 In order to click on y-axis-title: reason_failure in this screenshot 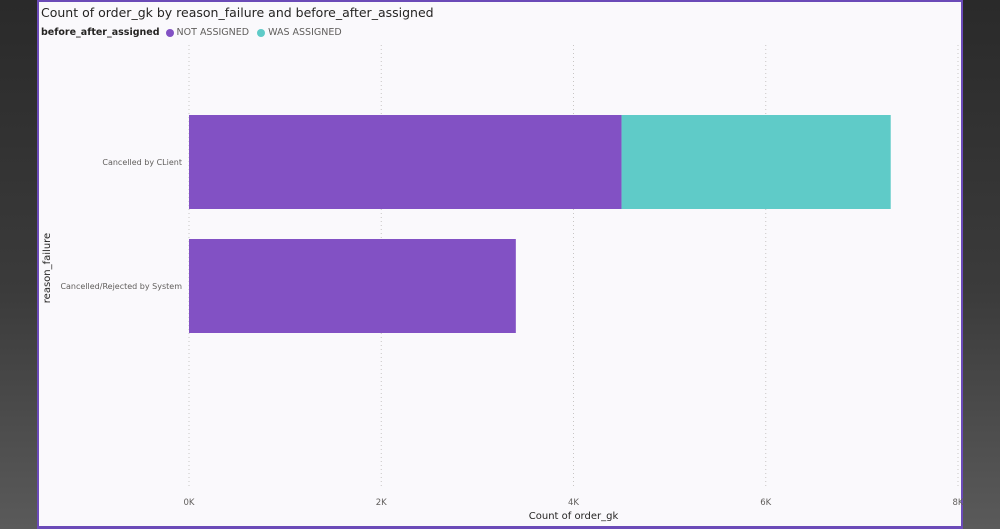, I will do `click(47, 268)`.